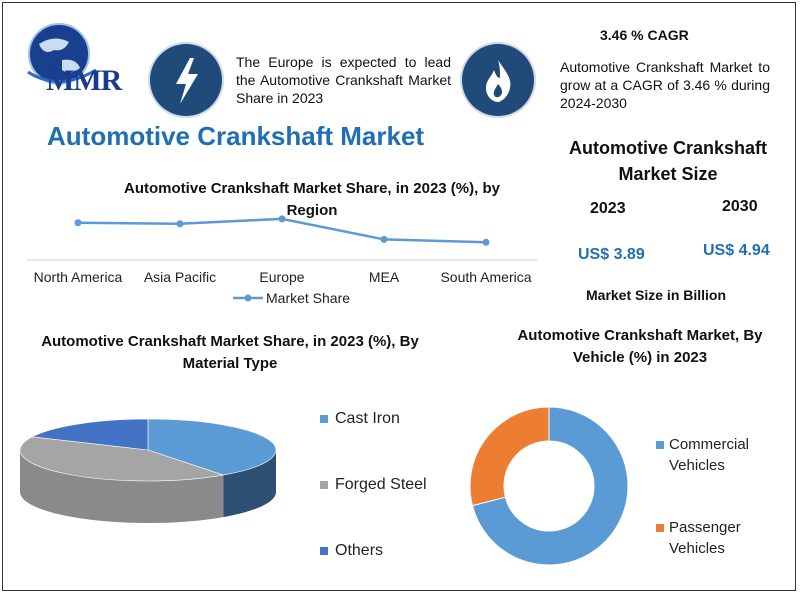  I want to click on flame-icon, so click(498, 80).